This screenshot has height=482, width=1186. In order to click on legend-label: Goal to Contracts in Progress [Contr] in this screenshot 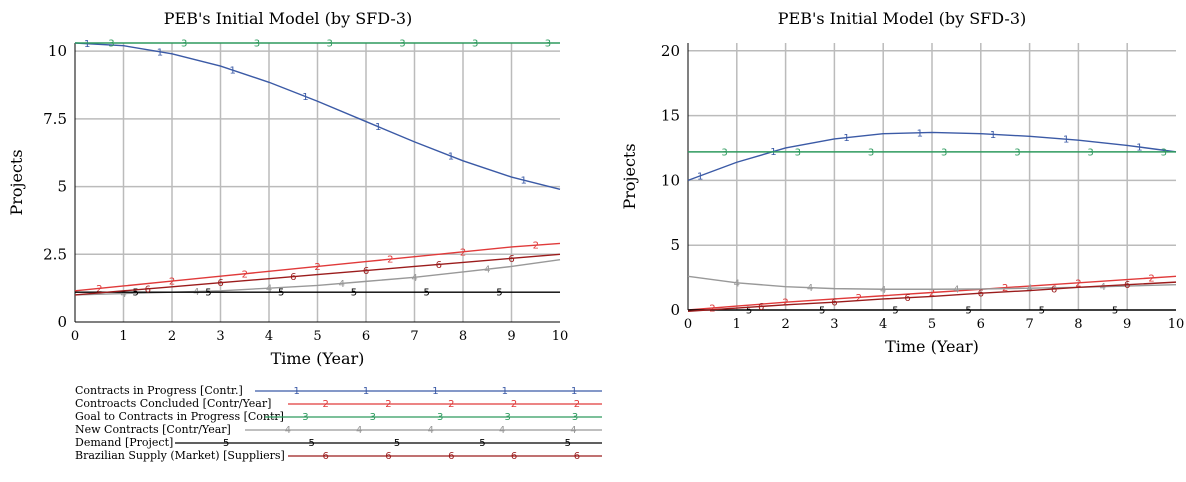, I will do `click(179, 416)`.